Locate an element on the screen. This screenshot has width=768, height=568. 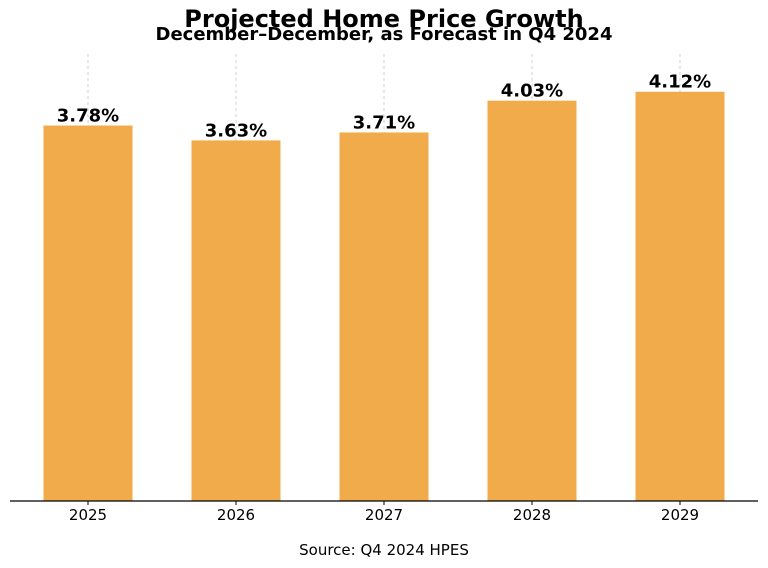
x-tick-label-2029: 2029 is located at coordinates (680, 515).